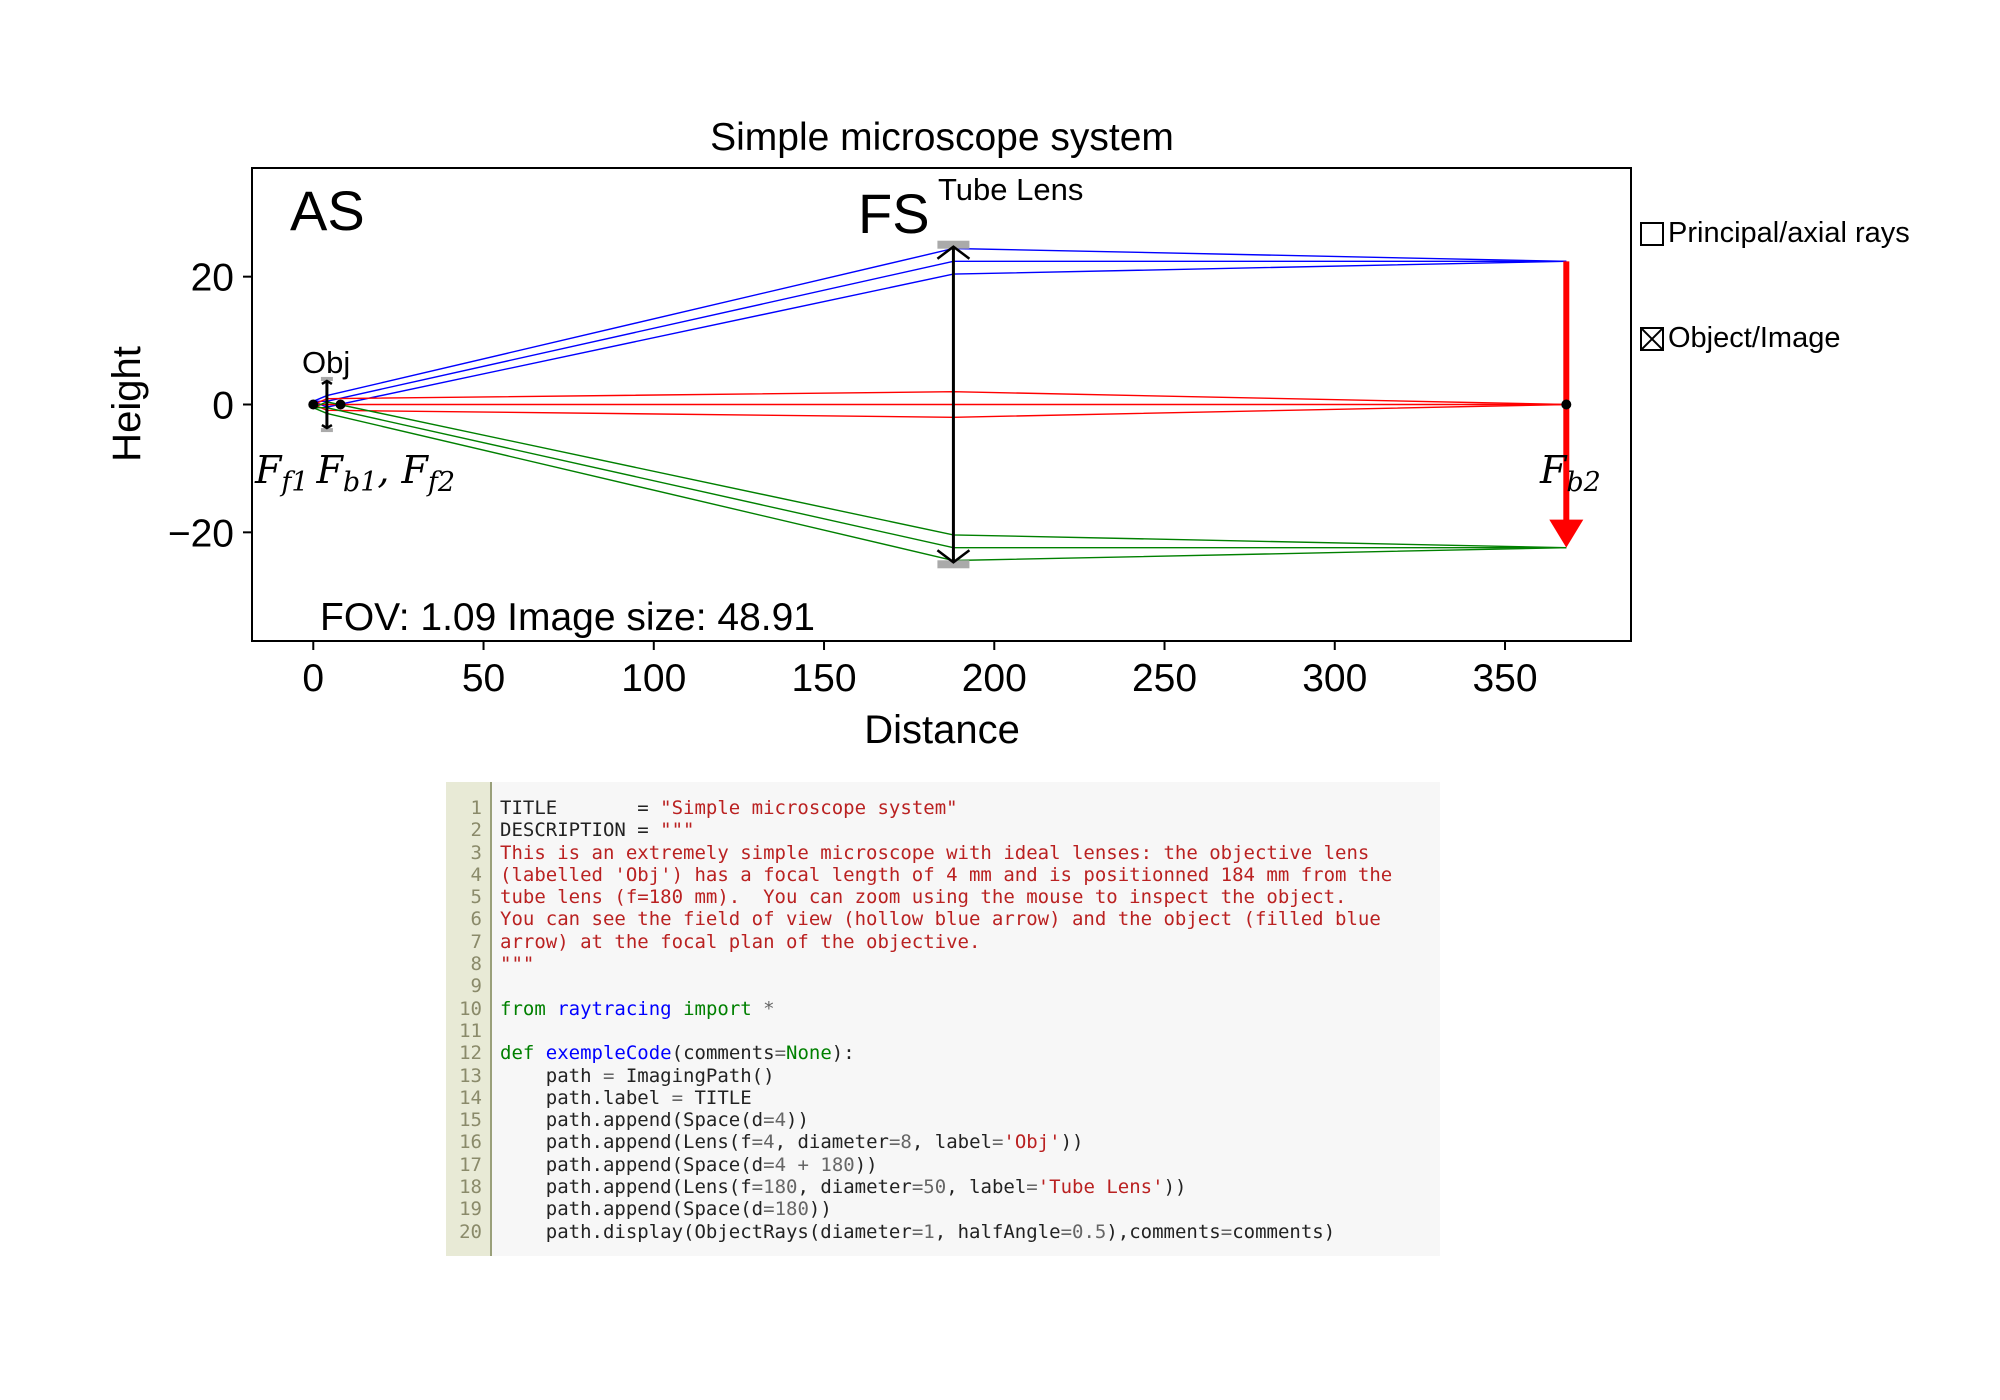 This screenshot has height=1400, width=2000. Describe the element at coordinates (717, 1097) in the screenshot. I see `code-token: TITLE` at that location.